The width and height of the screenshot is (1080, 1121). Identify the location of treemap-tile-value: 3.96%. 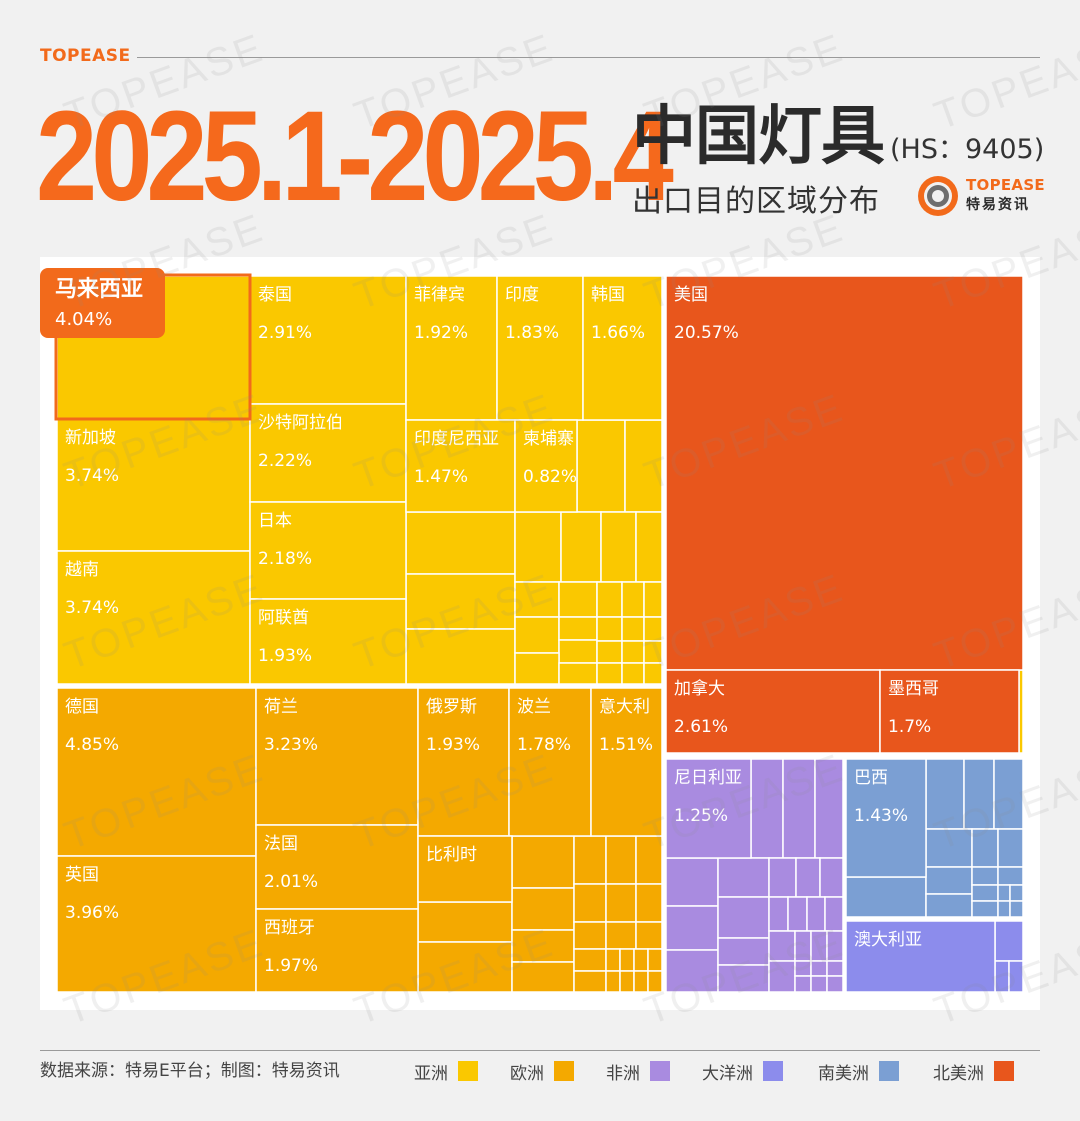
(92, 913).